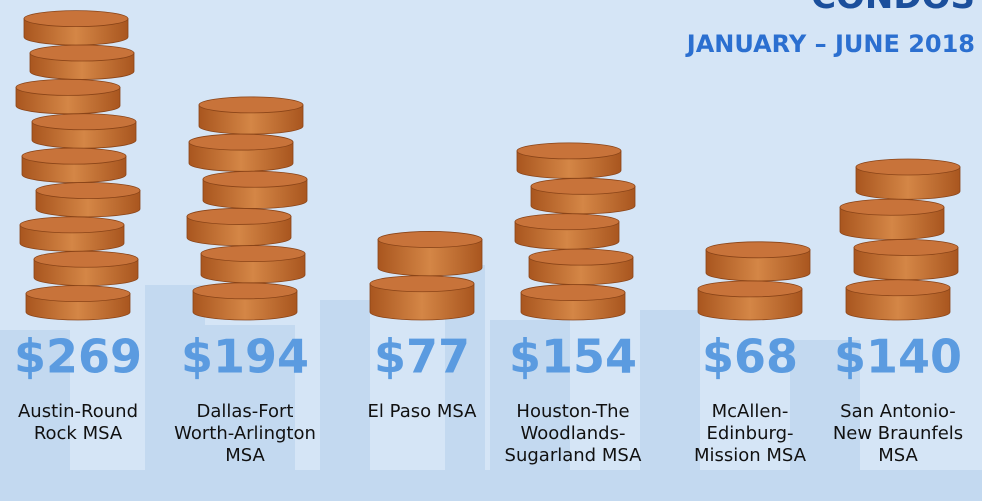 Image resolution: width=982 pixels, height=501 pixels. I want to click on value-label: $140, so click(898, 357).